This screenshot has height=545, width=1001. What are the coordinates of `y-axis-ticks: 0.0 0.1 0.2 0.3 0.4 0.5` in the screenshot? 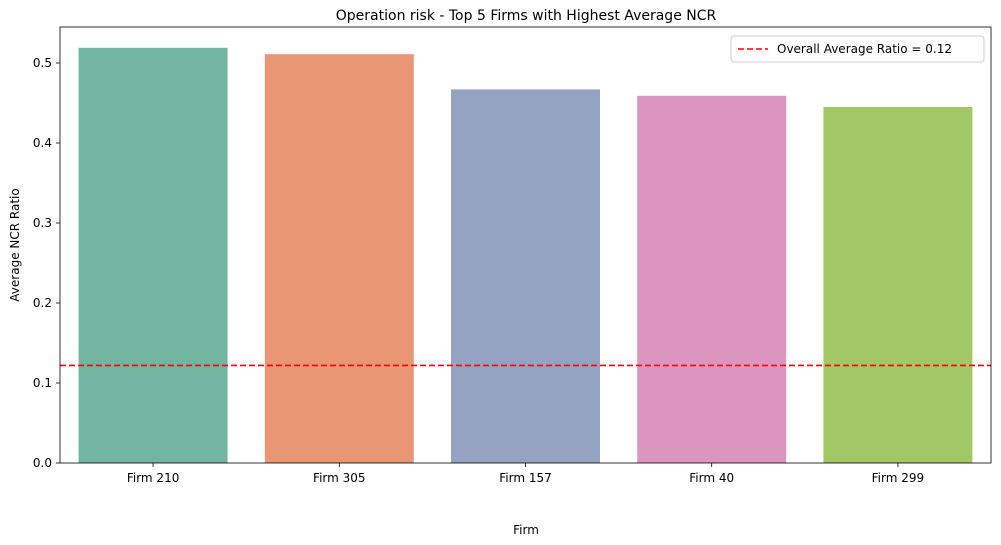 It's located at (46, 263).